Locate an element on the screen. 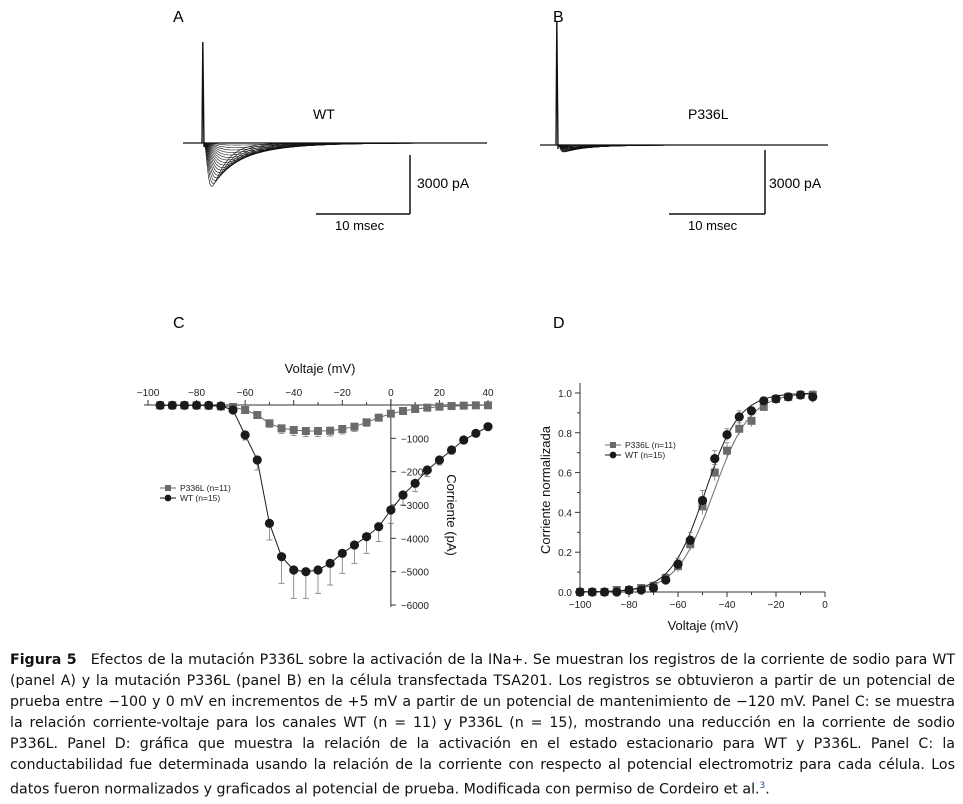 The width and height of the screenshot is (963, 804). y-tick-label: 0.4 is located at coordinates (565, 513).